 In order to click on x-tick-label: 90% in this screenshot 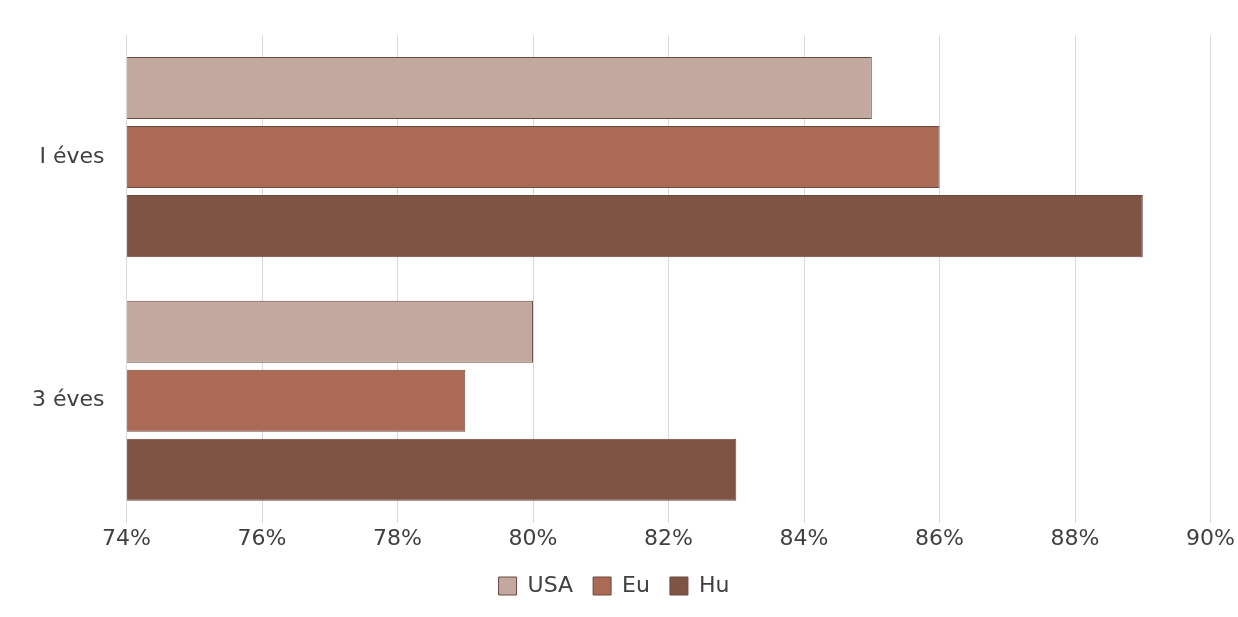, I will do `click(1210, 537)`.